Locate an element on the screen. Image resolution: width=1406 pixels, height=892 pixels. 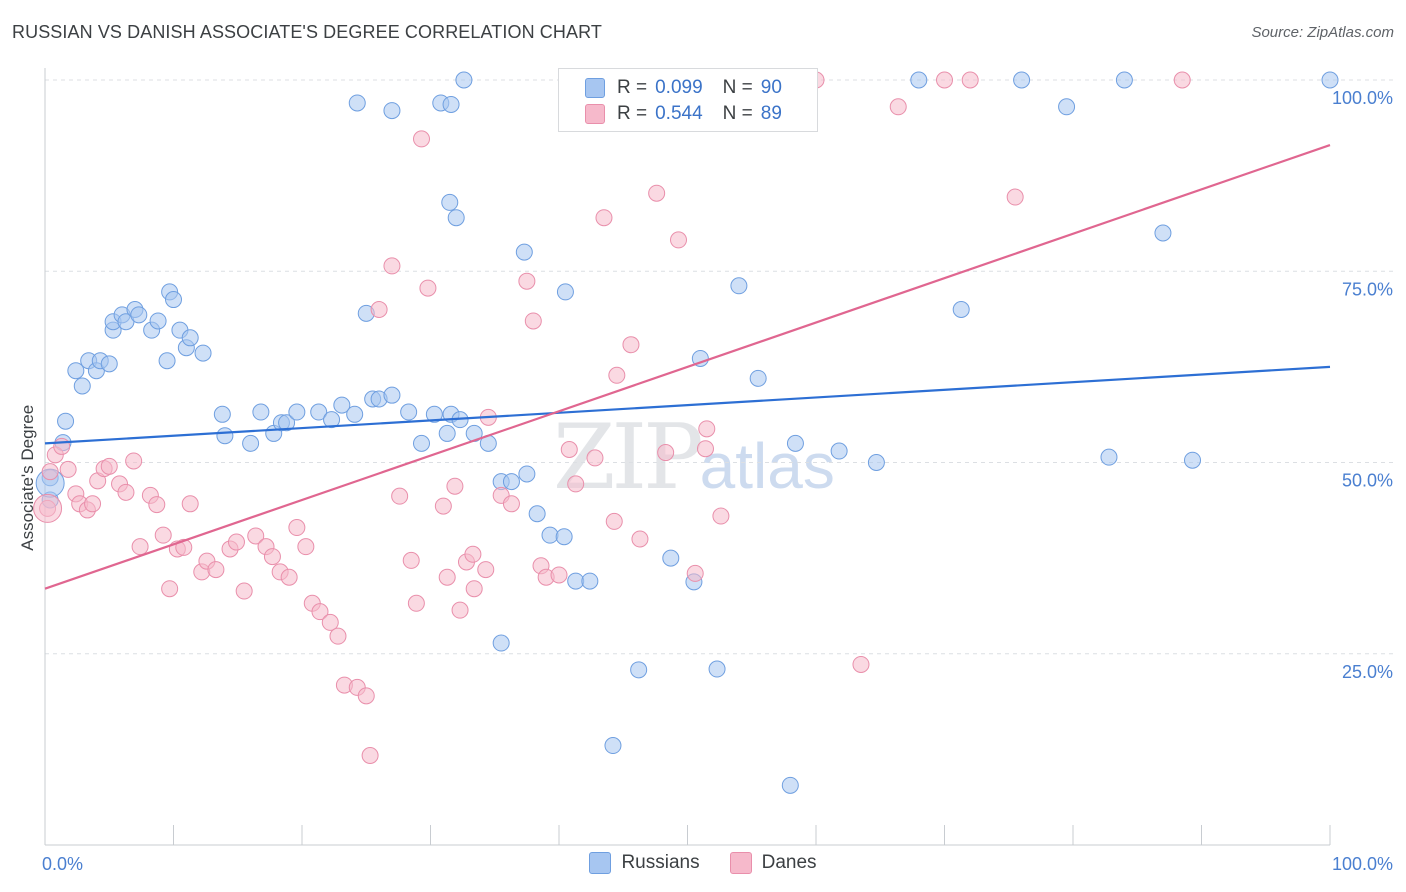
legend-row-russians: R = 0.099 N = 90 is located at coordinates (683, 88).